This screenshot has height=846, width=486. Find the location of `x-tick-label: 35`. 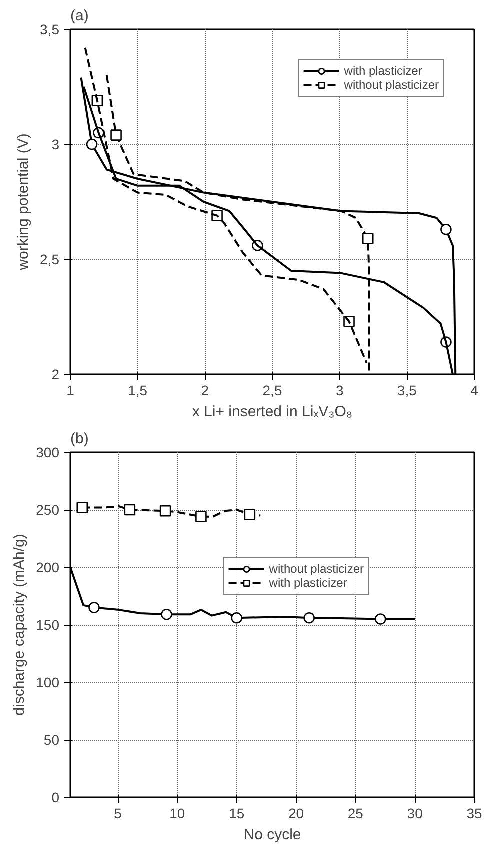

x-tick-label: 35 is located at coordinates (474, 814).